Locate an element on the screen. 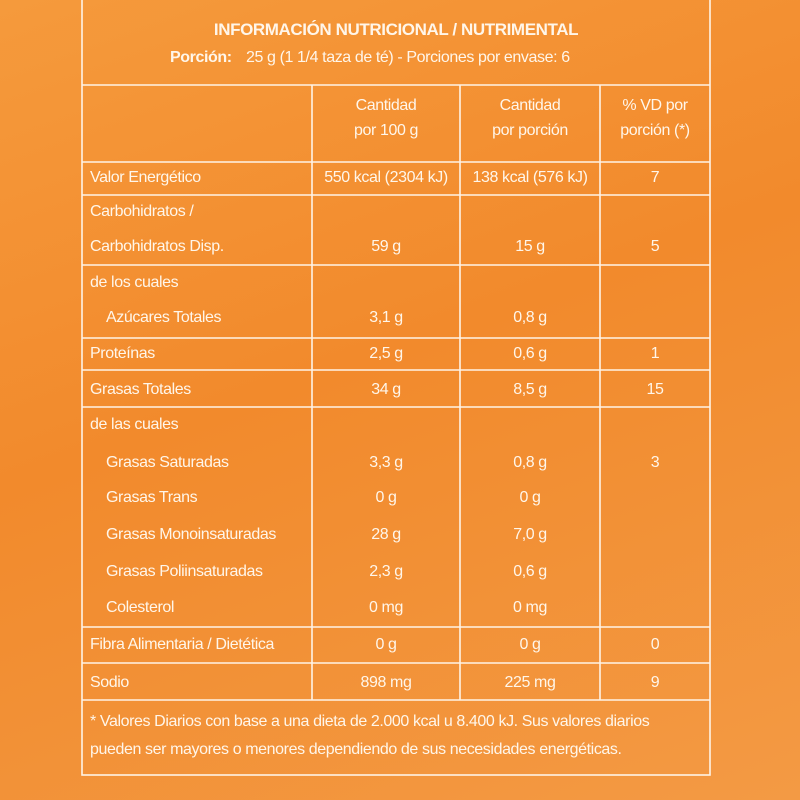  cell: 7,0 g is located at coordinates (530, 534).